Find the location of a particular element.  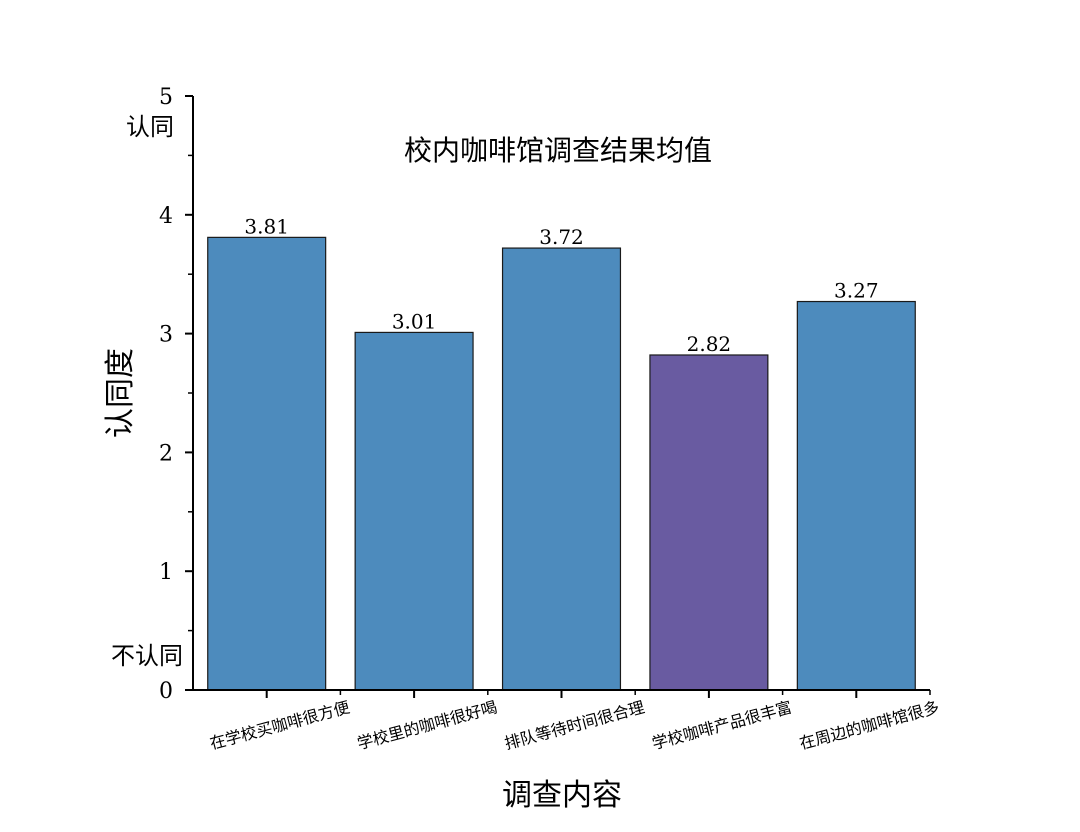

x-category-label: 学校里的咖啡很好喝 is located at coordinates (427, 726).